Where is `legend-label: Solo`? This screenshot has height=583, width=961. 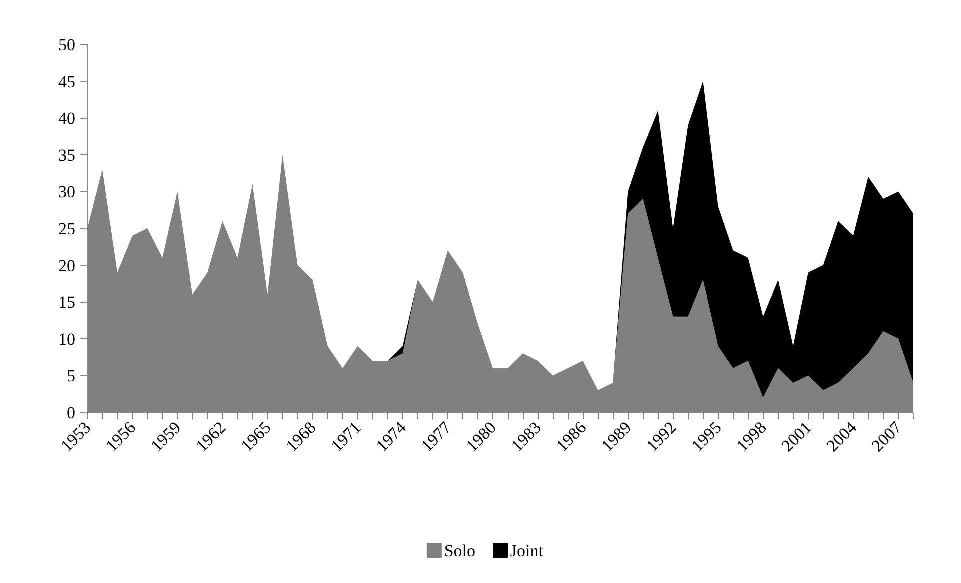
legend-label: Solo is located at coordinates (460, 550).